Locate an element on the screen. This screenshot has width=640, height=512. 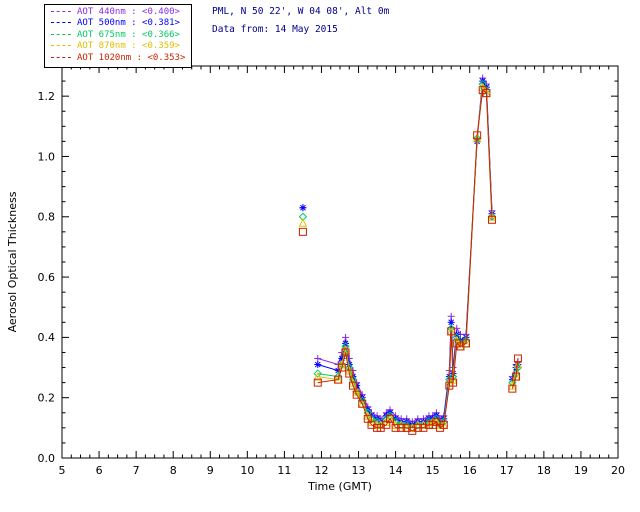
svg-text: 20 is located at coordinates (618, 470).